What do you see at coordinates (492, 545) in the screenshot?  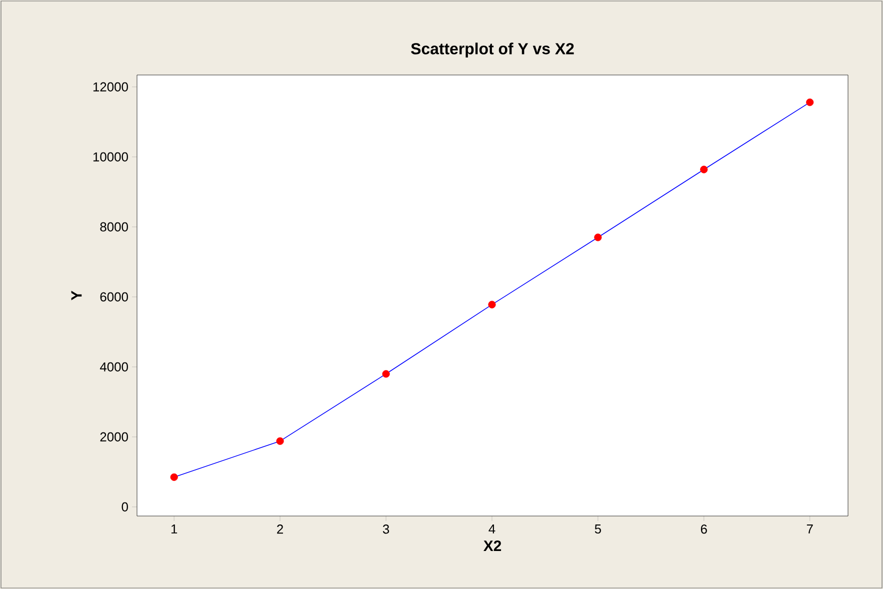 I see `x-axis-title: X2` at bounding box center [492, 545].